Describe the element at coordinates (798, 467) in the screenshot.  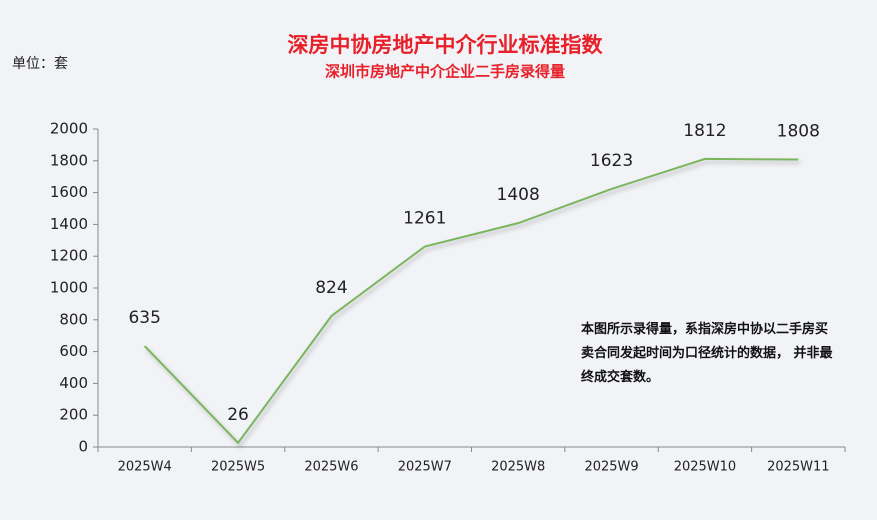
I see `x-tick-label: 2025W11` at that location.